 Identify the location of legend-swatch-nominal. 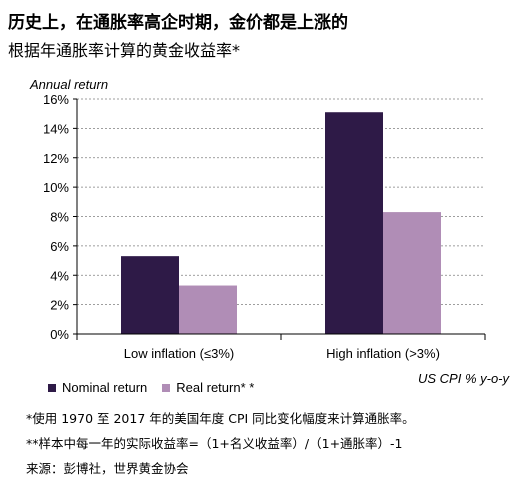
(52, 387).